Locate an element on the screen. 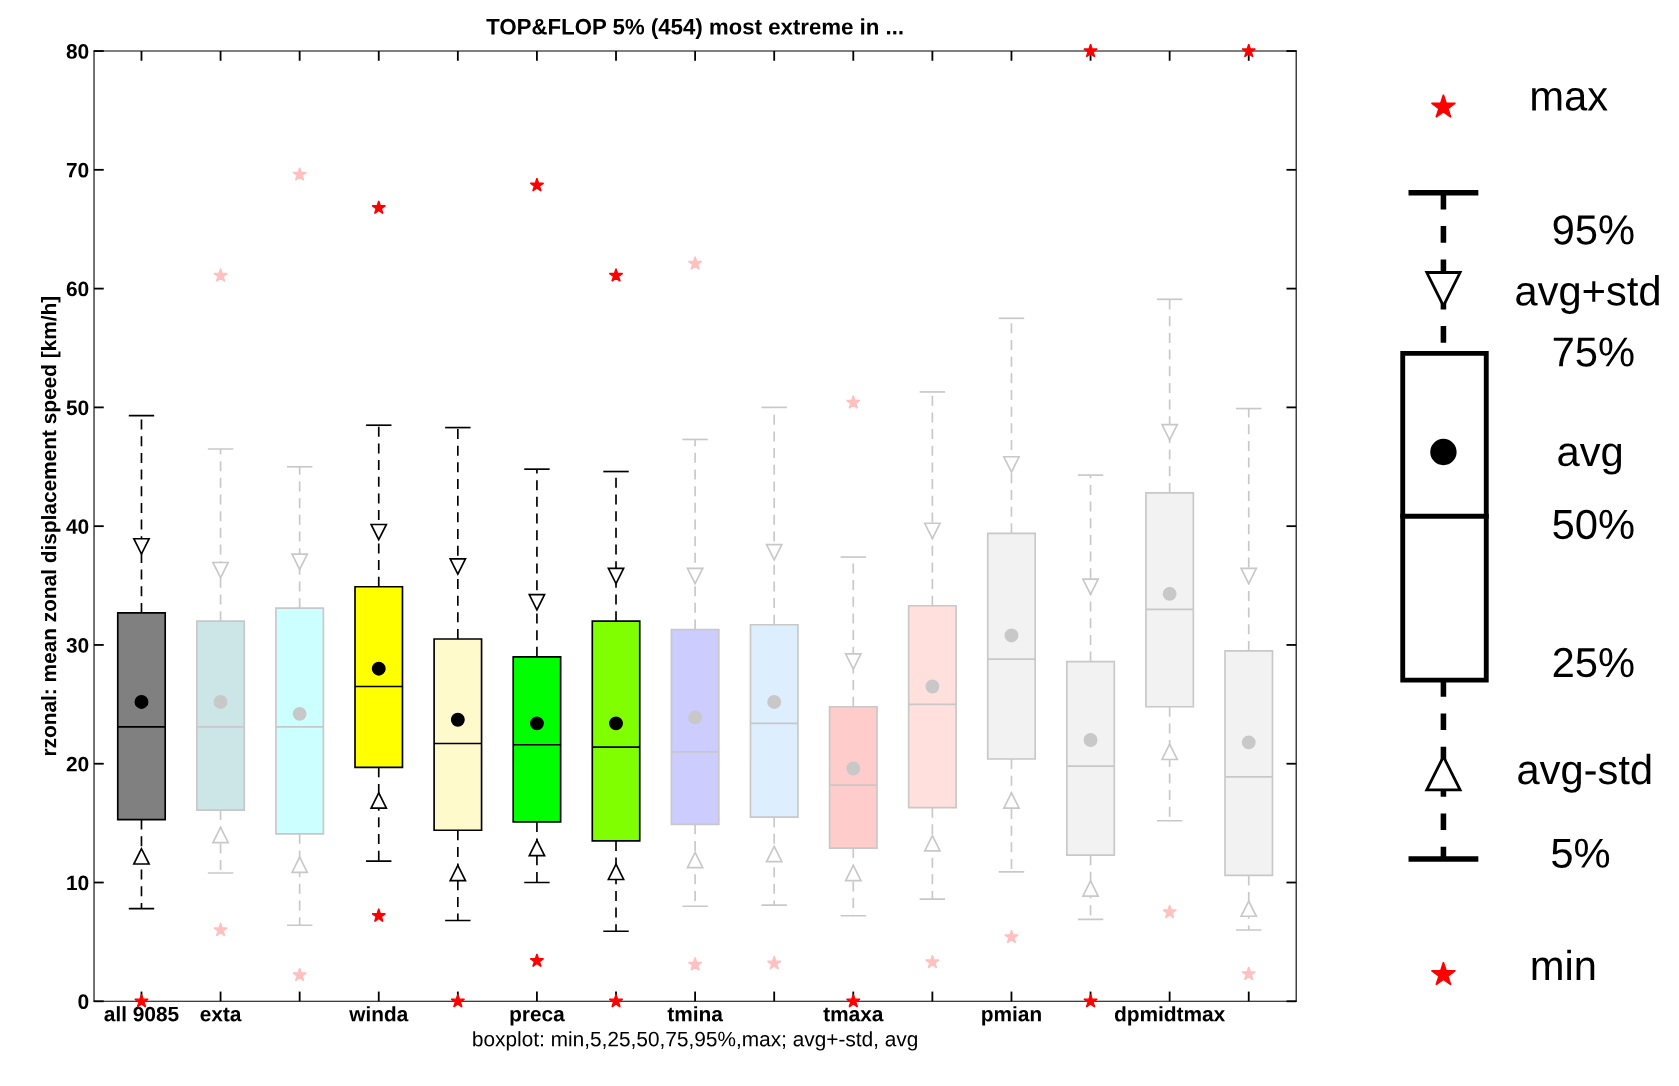  x-tick-label: preca is located at coordinates (537, 1018).